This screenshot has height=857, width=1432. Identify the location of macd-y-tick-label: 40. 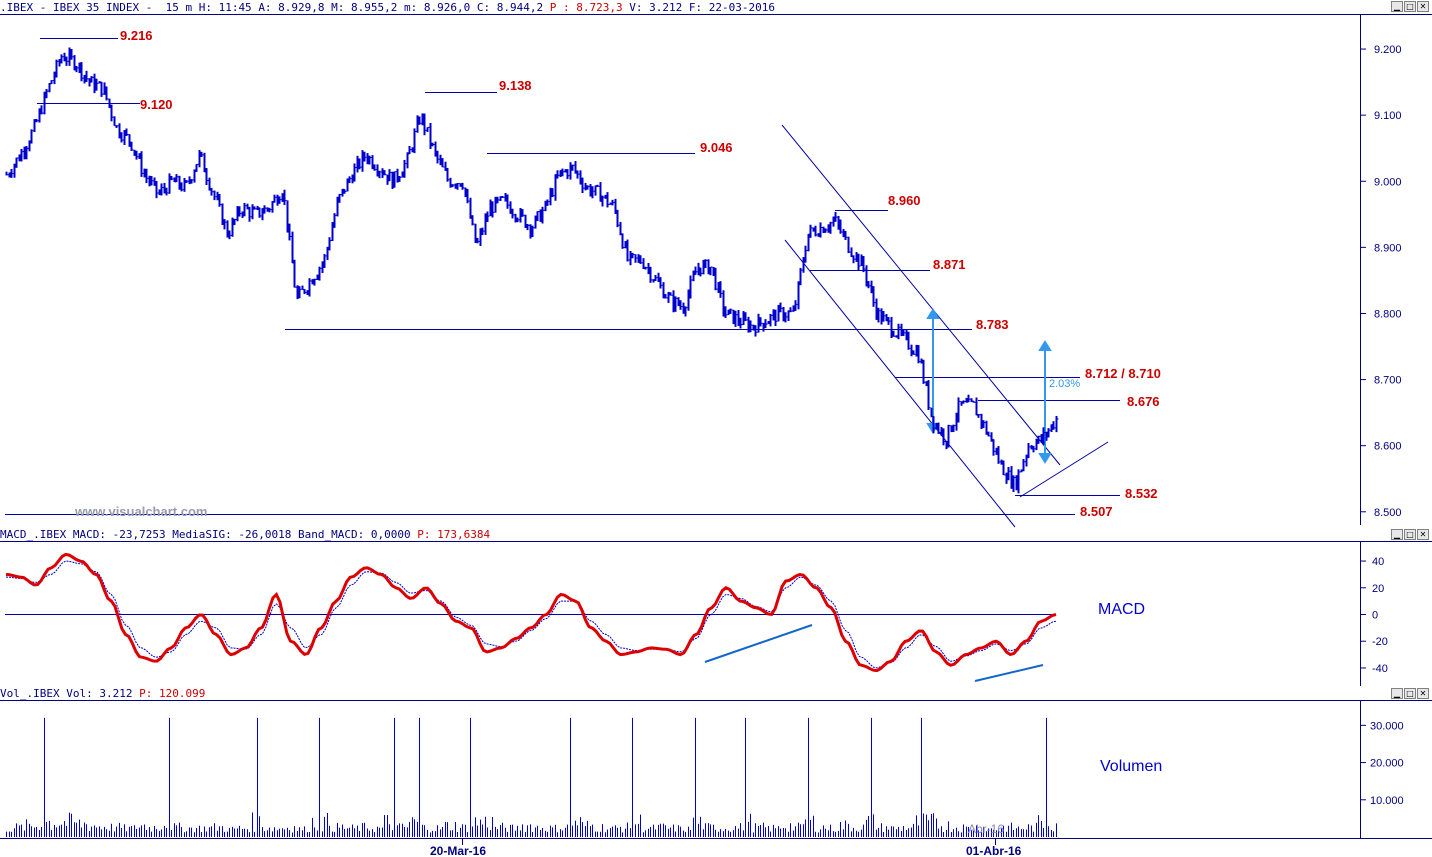
(1378, 562).